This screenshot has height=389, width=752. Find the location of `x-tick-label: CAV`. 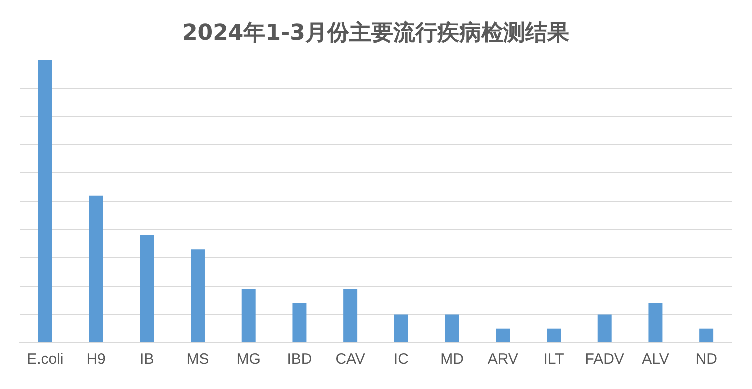

x-tick-label: CAV is located at coordinates (351, 359).